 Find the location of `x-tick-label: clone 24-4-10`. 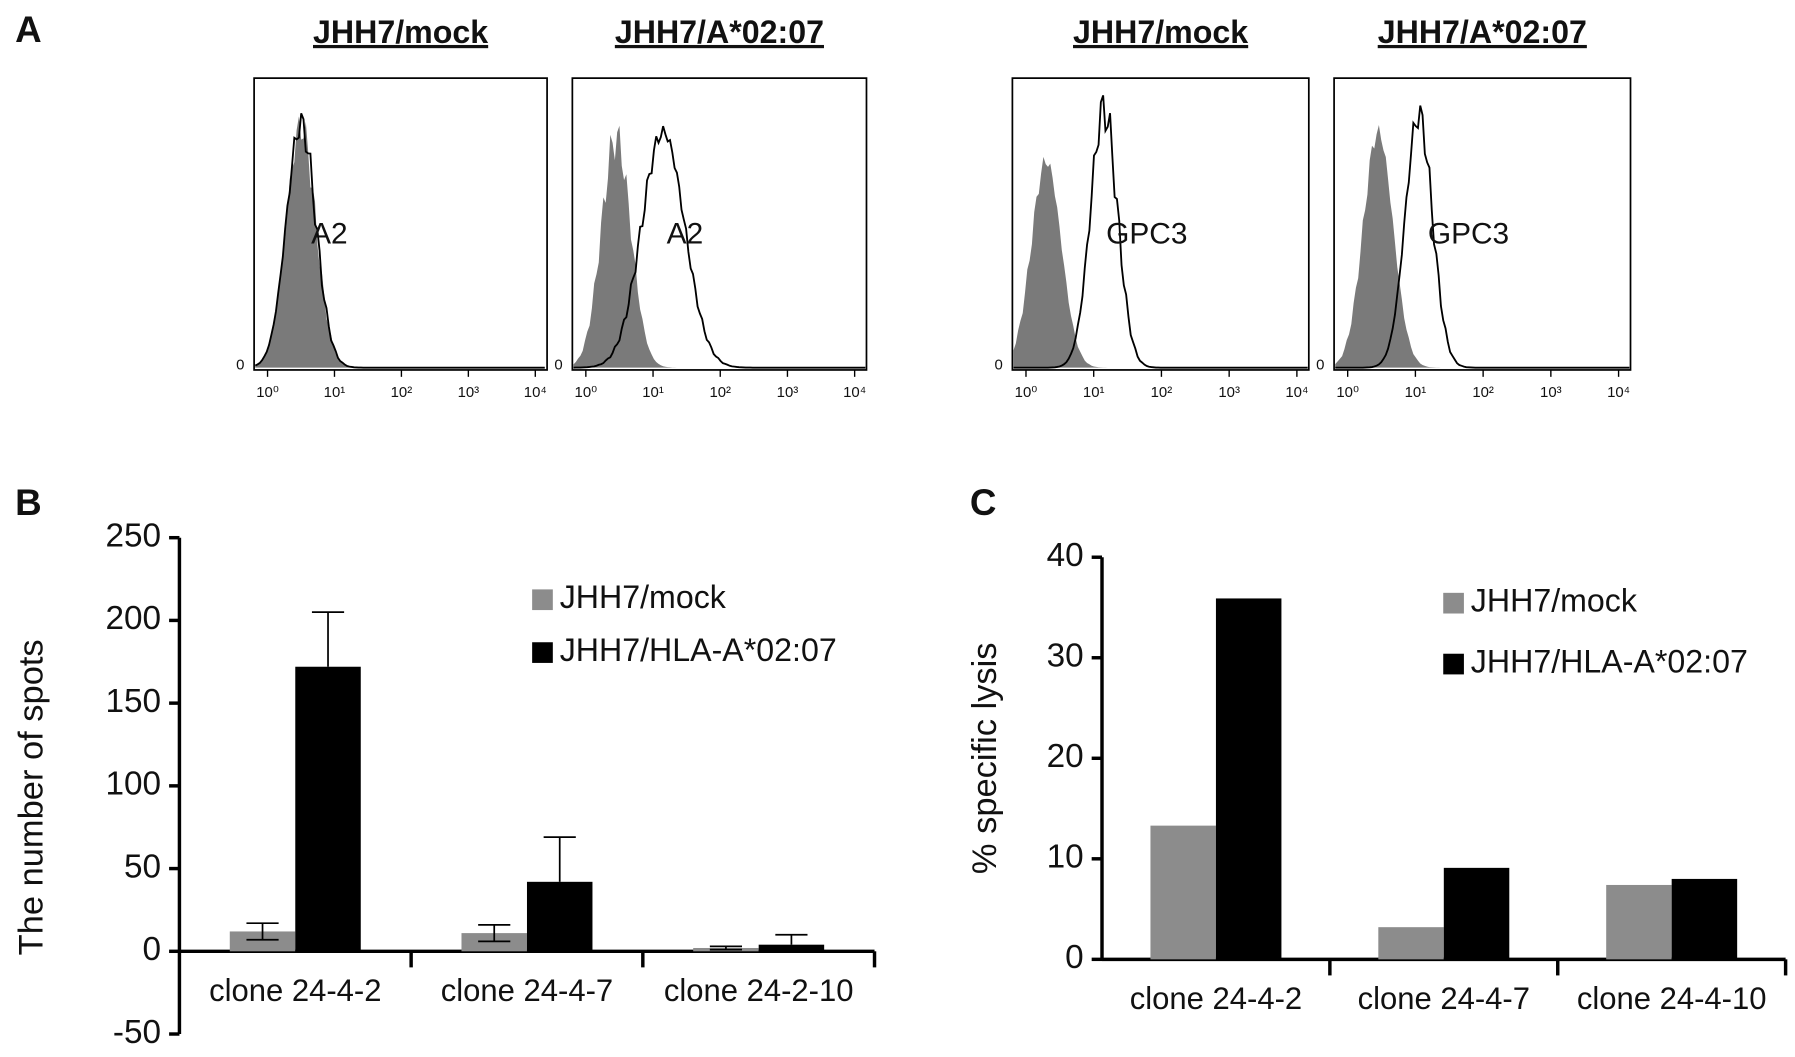

x-tick-label: clone 24-4-10 is located at coordinates (1672, 998).